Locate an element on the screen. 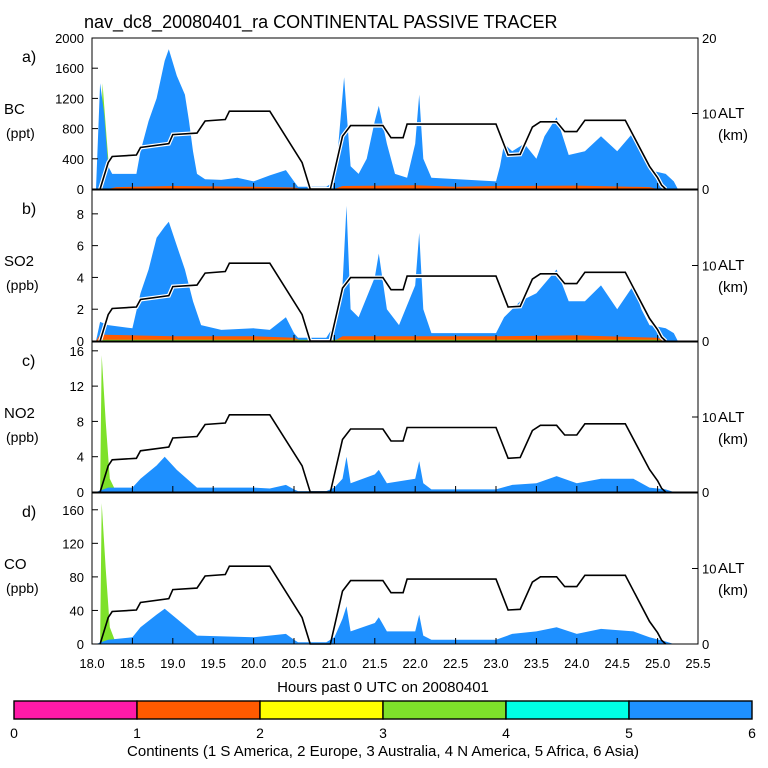 The image size is (768, 768). y-tick-label: 16 is located at coordinates (77, 351).